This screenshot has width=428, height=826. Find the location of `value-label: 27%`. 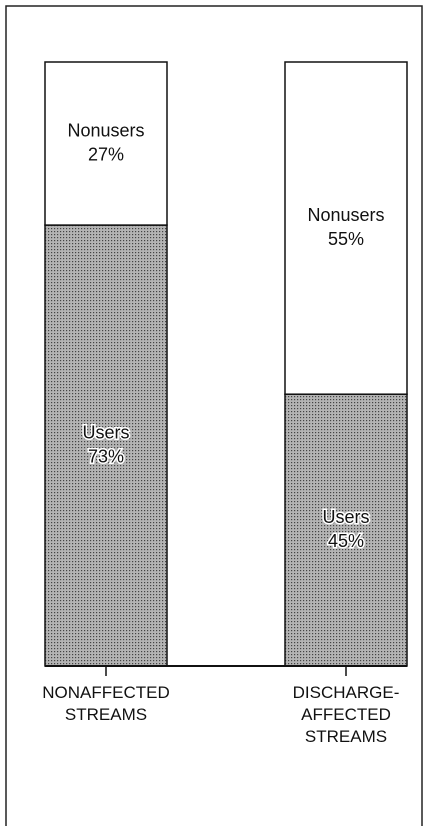

value-label: 27% is located at coordinates (106, 154).